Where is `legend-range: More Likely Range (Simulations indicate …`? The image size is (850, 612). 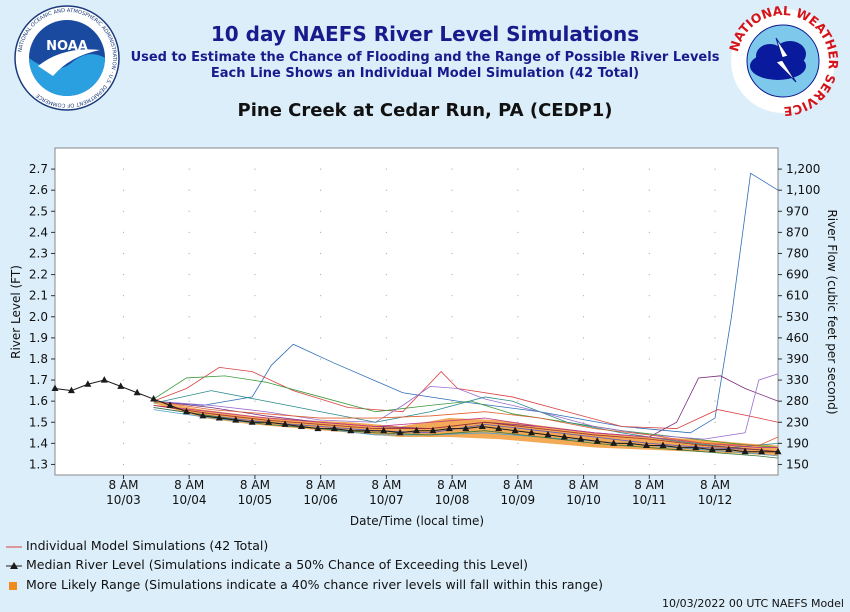 legend-range: More Likely Range (Simulations indicate … is located at coordinates (304, 584).